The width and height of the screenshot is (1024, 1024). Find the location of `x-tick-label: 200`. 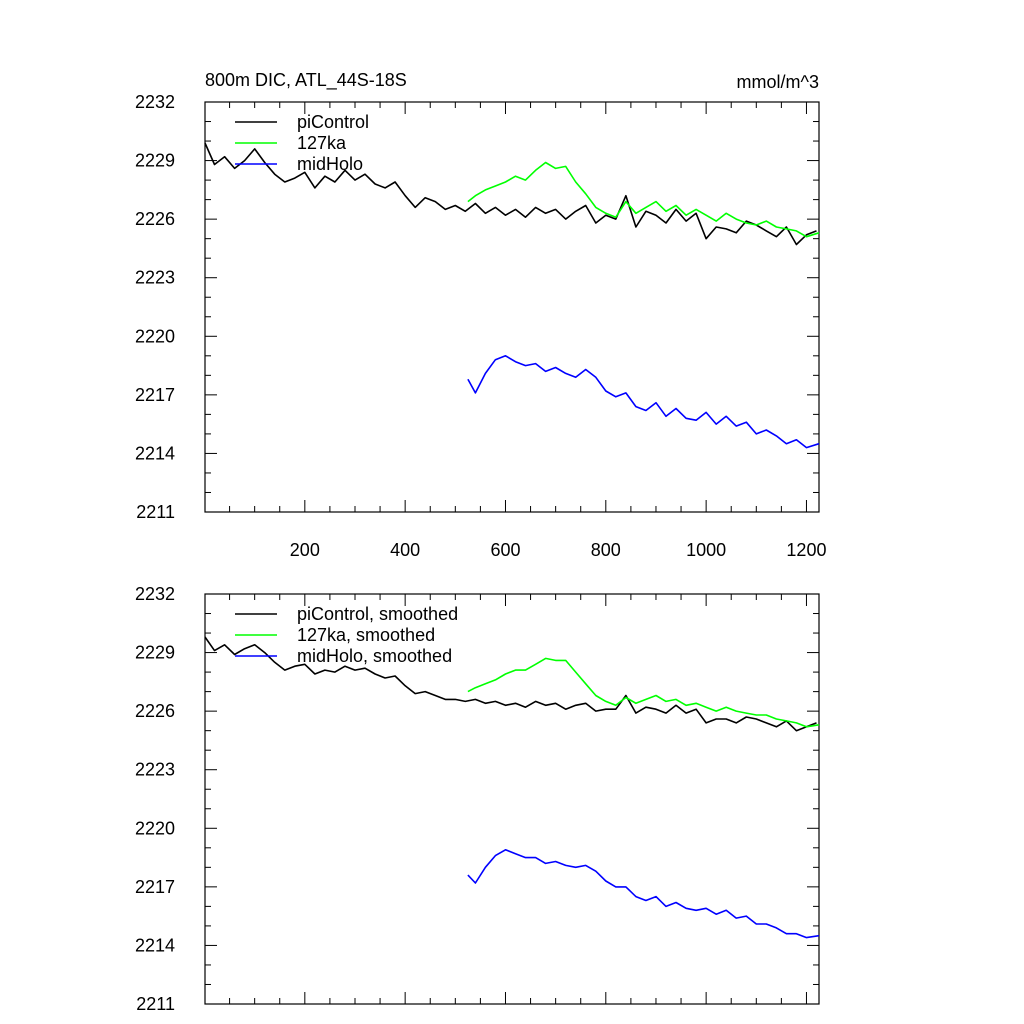

x-tick-label: 200 is located at coordinates (305, 550).